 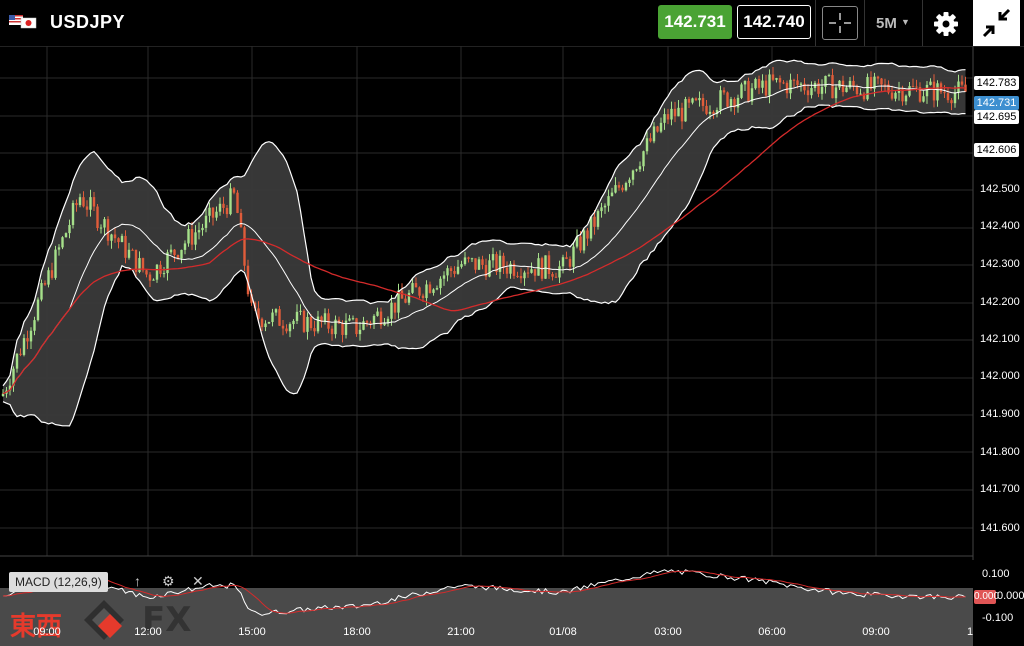 What do you see at coordinates (168, 581) in the screenshot?
I see `gear-icon: ⚙` at bounding box center [168, 581].